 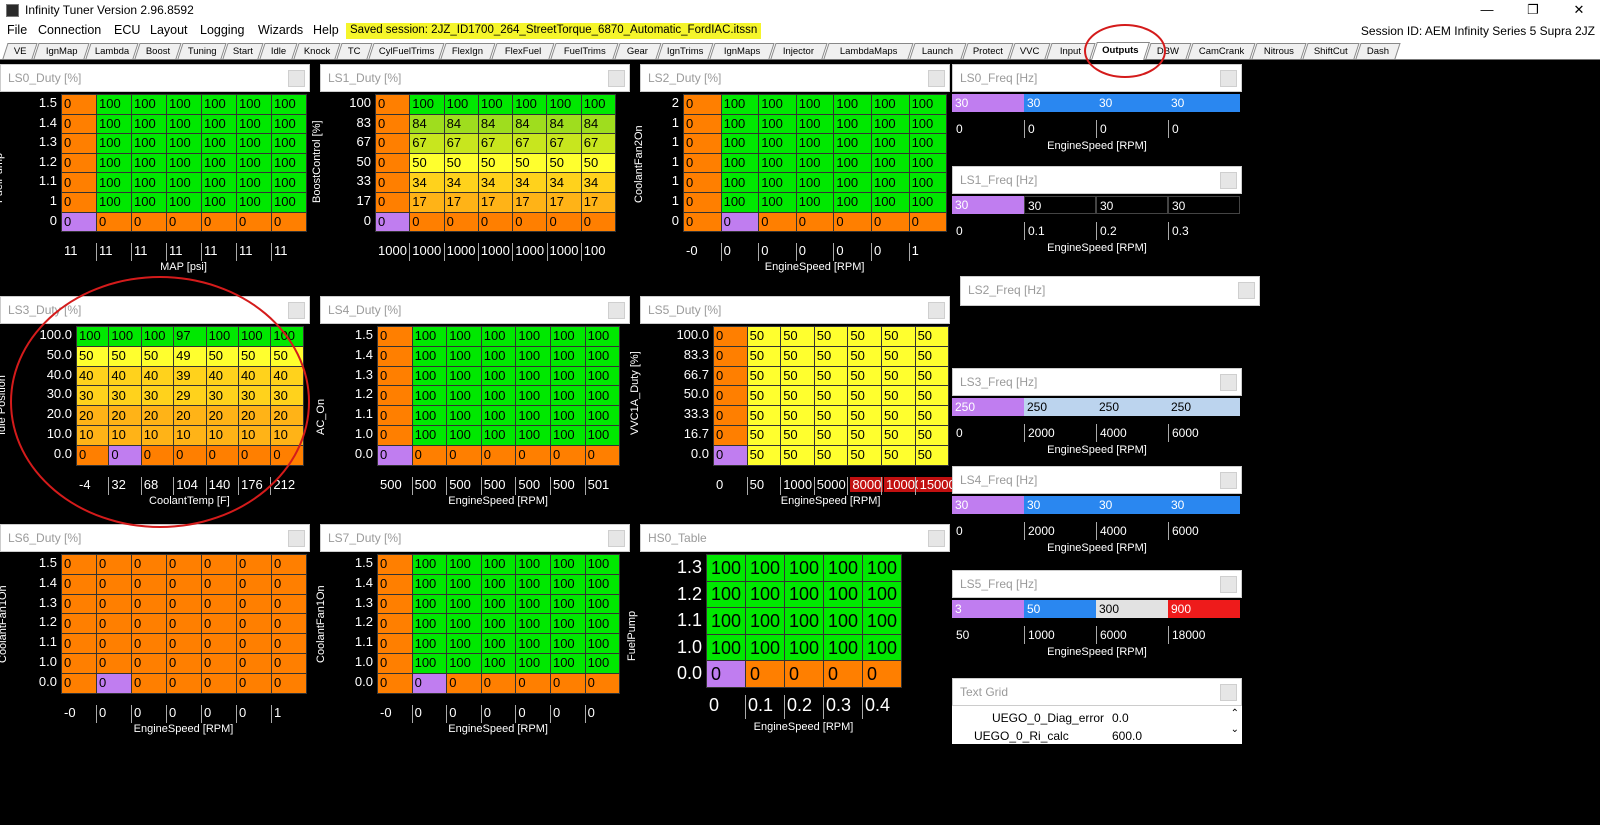 I want to click on tab-cylfueltrims: CylFuelTrims, so click(x=406, y=51).